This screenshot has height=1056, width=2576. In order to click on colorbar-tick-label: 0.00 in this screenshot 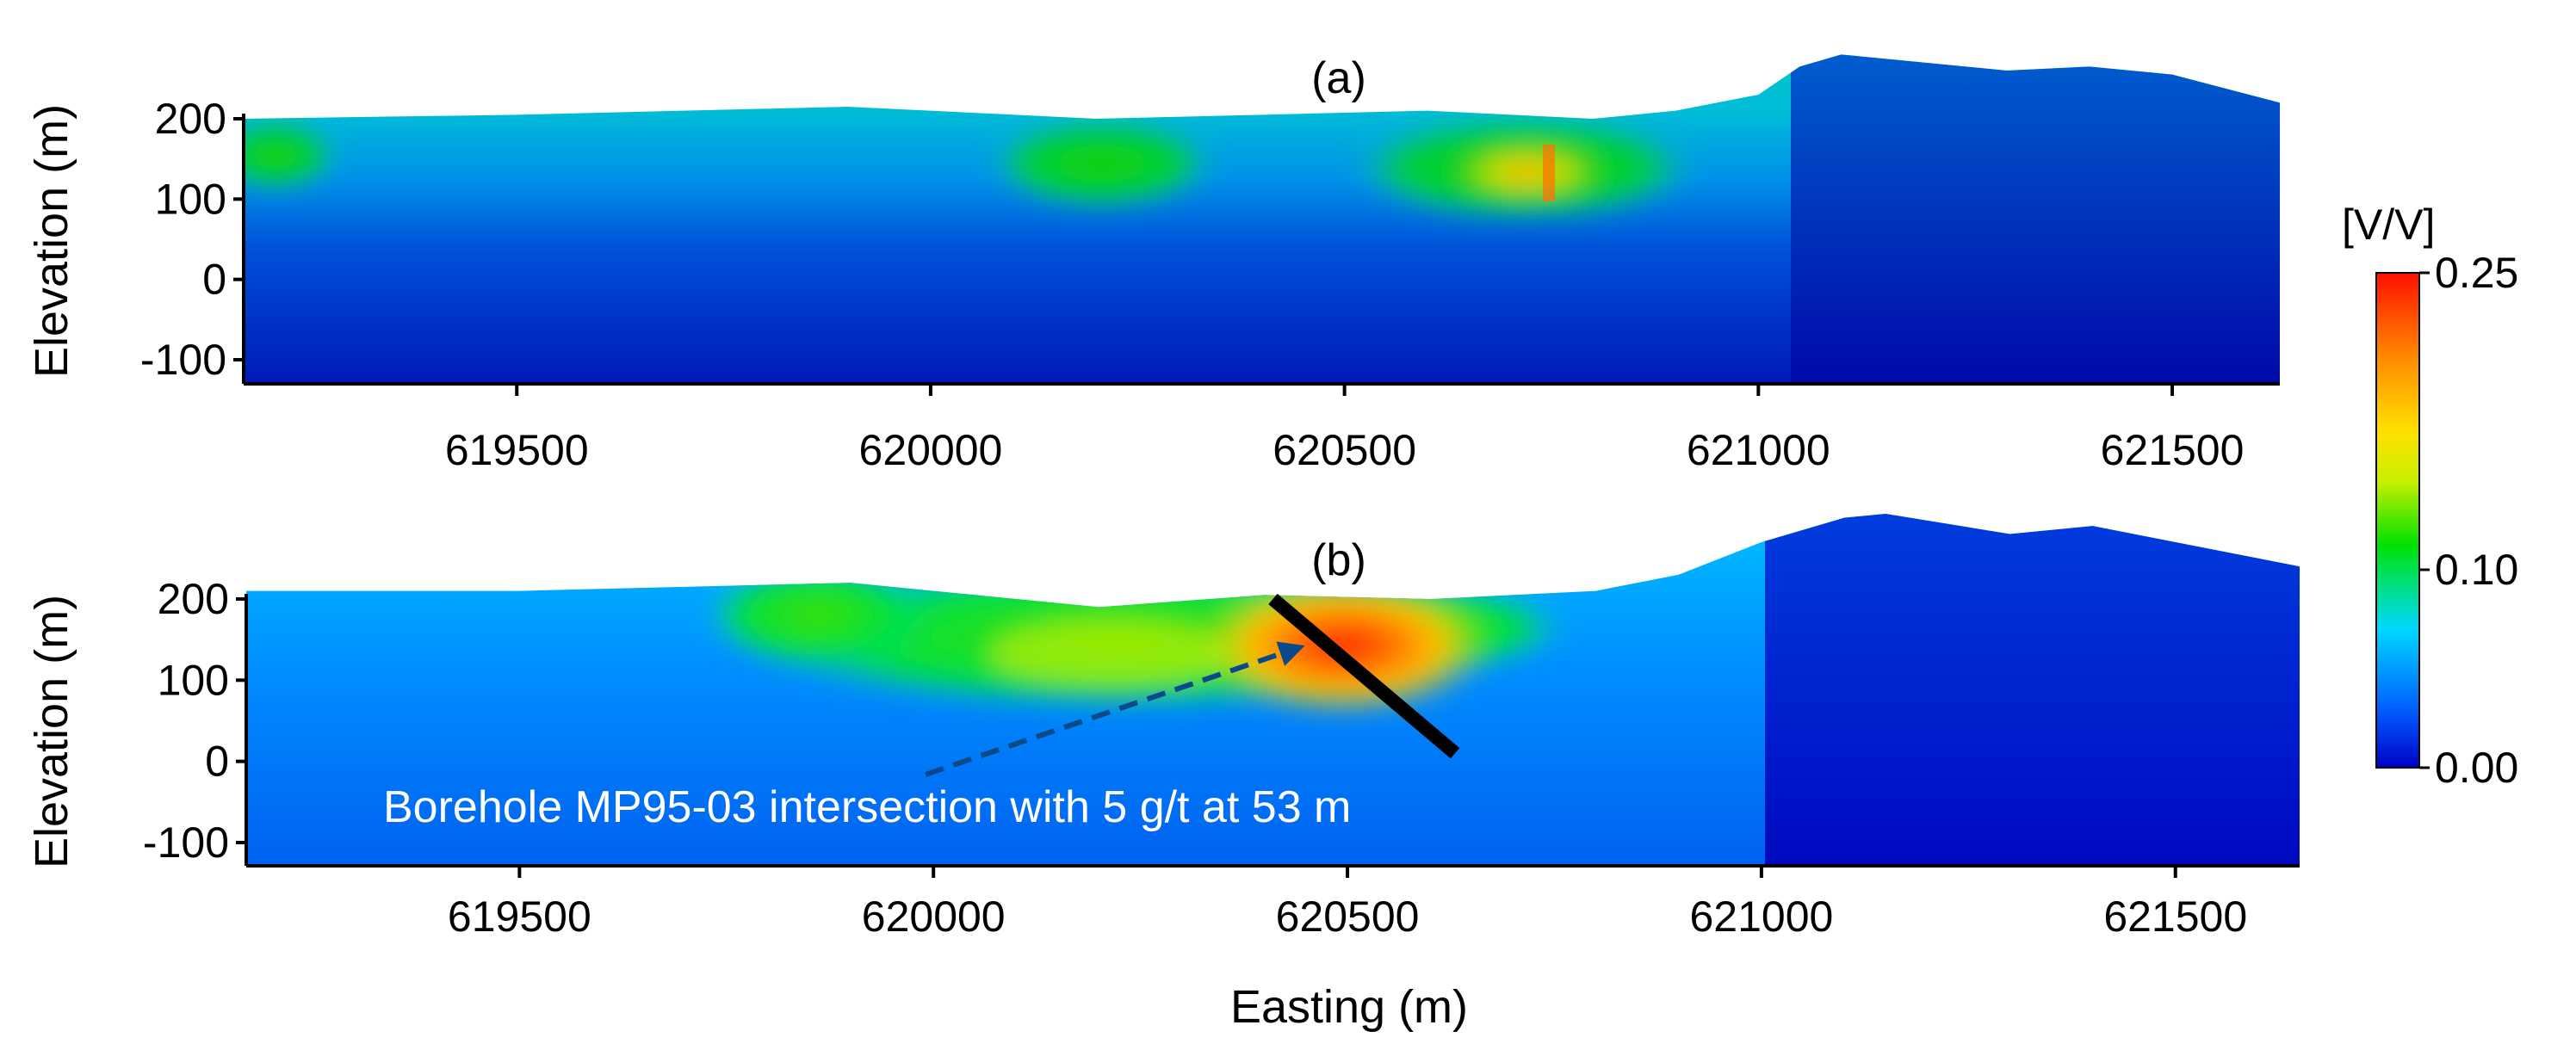, I will do `click(2476, 768)`.